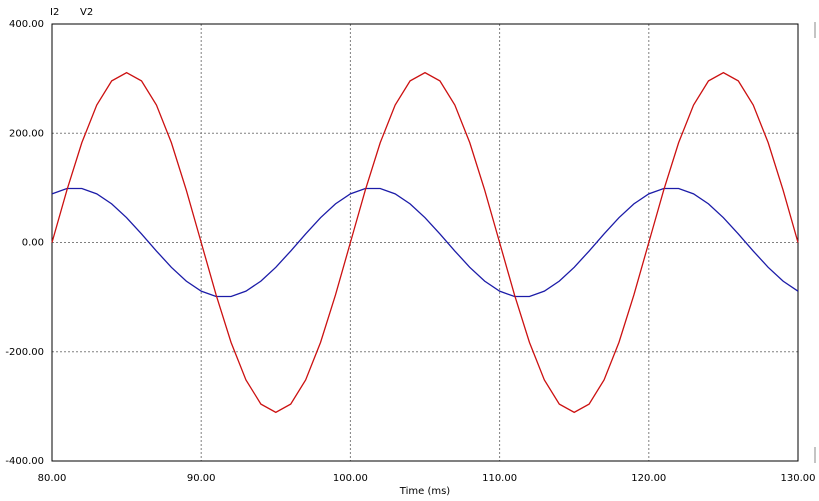 This screenshot has height=501, width=819. Describe the element at coordinates (350, 478) in the screenshot. I see `x-tick-label: 100.00` at that location.